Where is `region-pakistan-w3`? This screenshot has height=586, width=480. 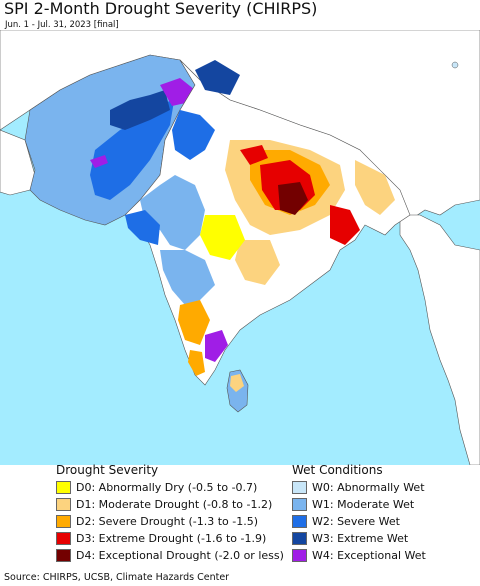 region-pakistan-w3 is located at coordinates (132, 147).